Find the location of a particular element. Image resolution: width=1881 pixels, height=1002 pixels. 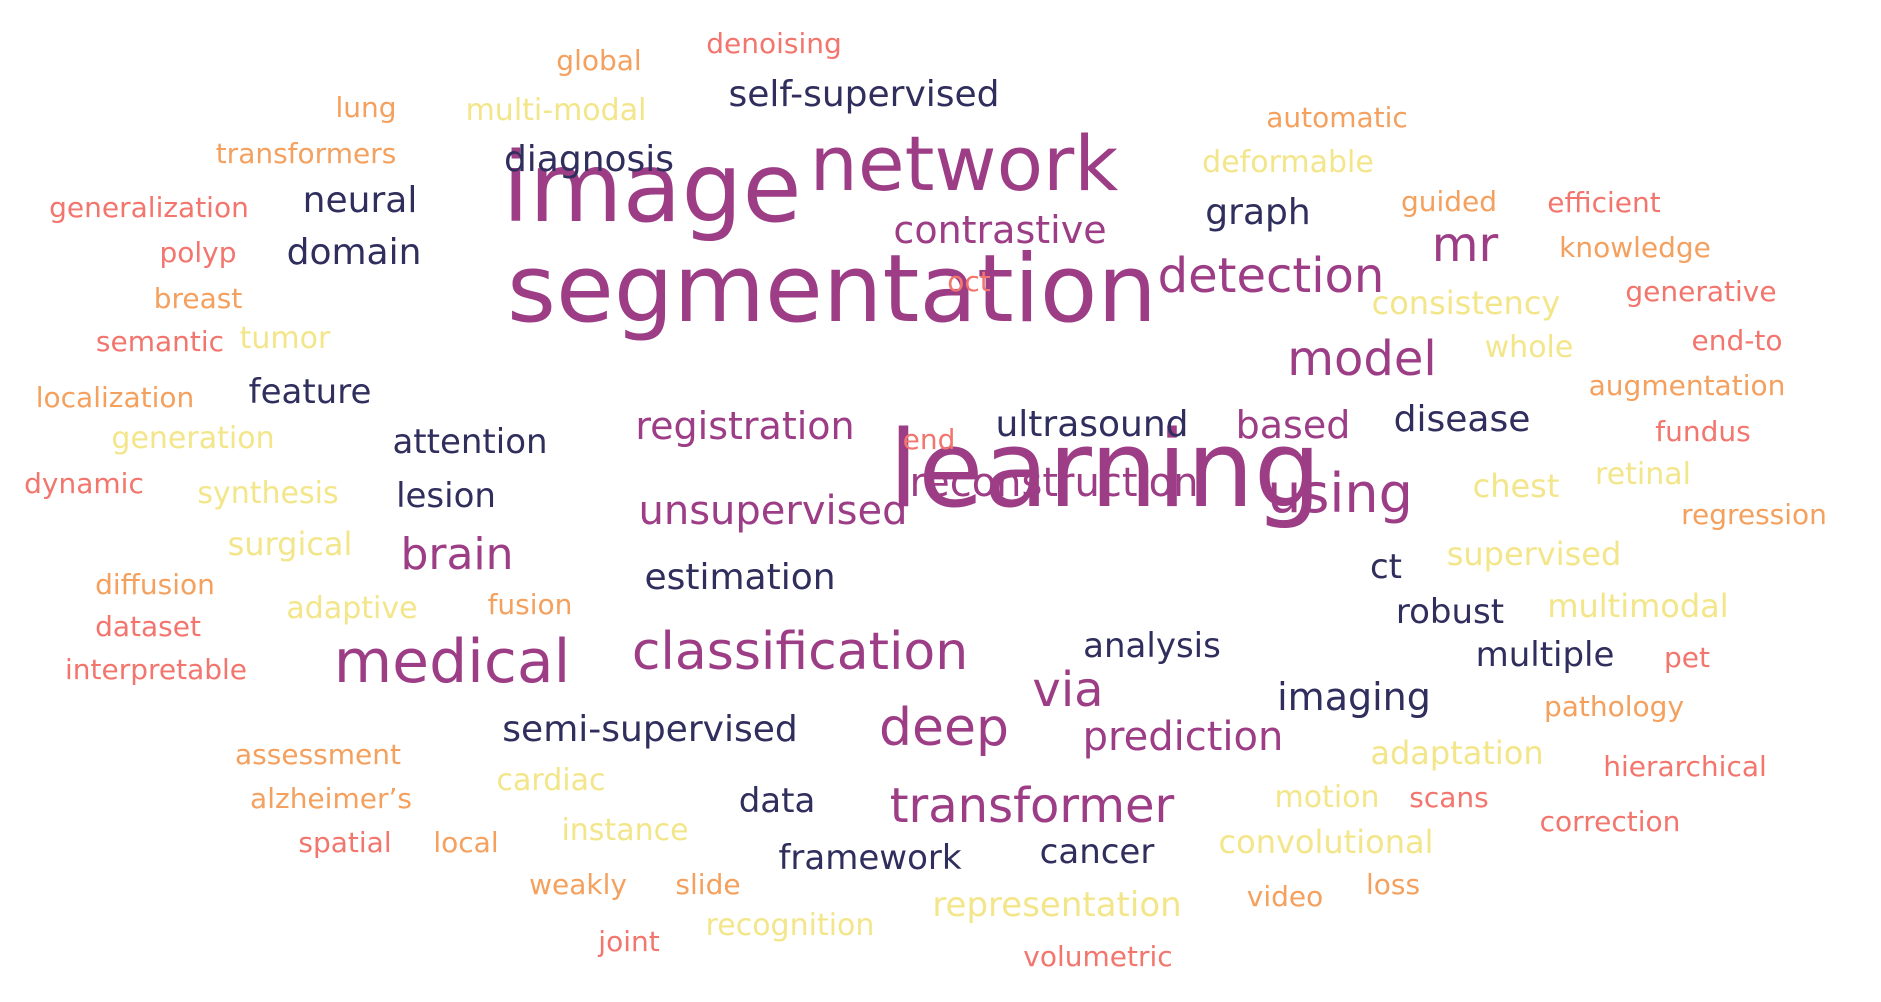

word-attention: attention is located at coordinates (470, 442).